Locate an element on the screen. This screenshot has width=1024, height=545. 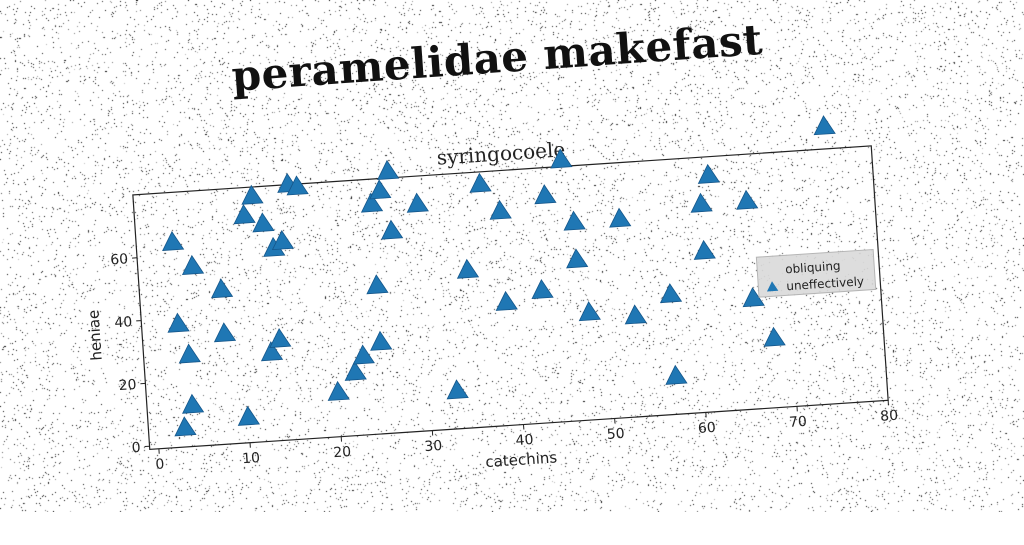
y-tick-label: 20 is located at coordinates (127, 385).